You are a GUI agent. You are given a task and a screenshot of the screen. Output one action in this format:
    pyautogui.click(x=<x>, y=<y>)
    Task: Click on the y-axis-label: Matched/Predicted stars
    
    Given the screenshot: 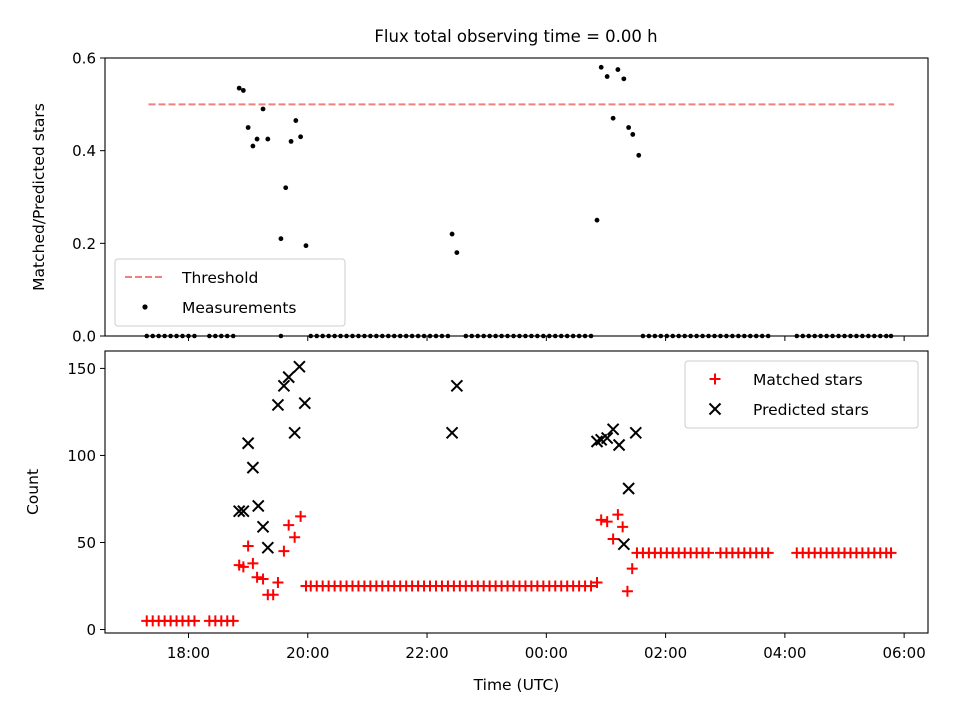 What is the action you would take?
    pyautogui.click(x=39, y=197)
    